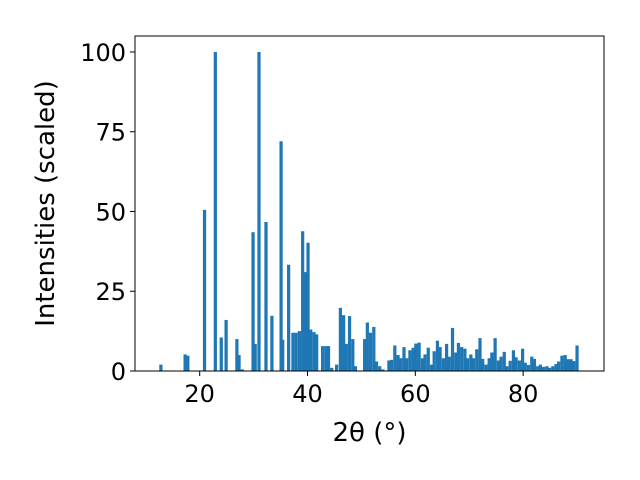 The height and width of the screenshot is (480, 640). What do you see at coordinates (103, 53) in the screenshot?
I see `y-tick-label: 100` at bounding box center [103, 53].